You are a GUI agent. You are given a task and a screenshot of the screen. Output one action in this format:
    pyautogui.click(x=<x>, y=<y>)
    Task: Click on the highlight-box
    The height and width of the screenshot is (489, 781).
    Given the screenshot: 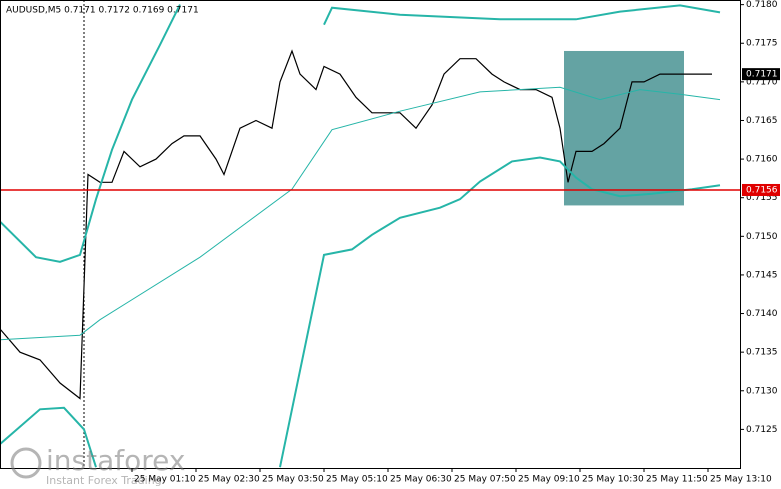 What is the action you would take?
    pyautogui.click(x=624, y=128)
    